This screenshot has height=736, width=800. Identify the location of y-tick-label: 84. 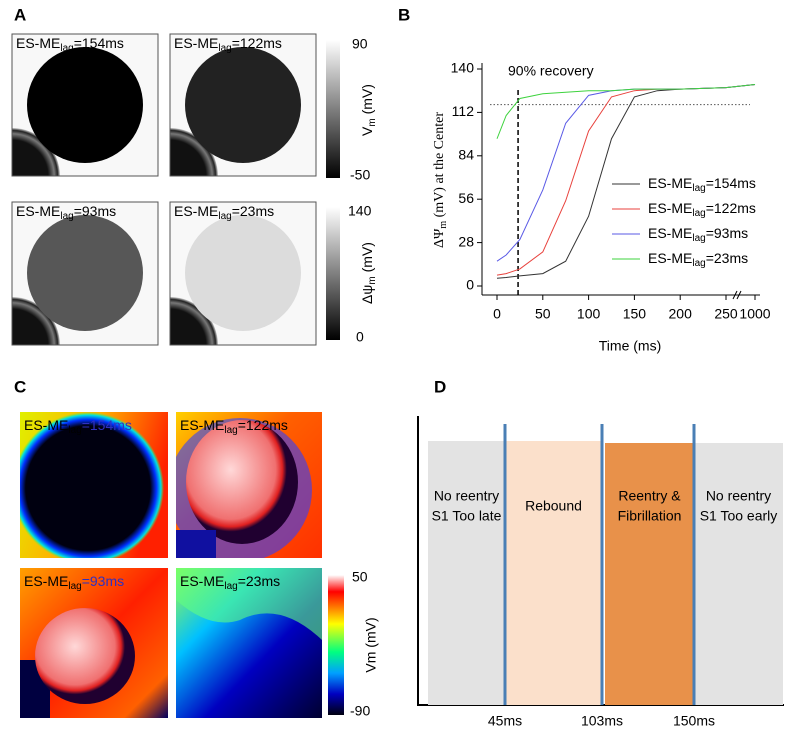
(466, 155).